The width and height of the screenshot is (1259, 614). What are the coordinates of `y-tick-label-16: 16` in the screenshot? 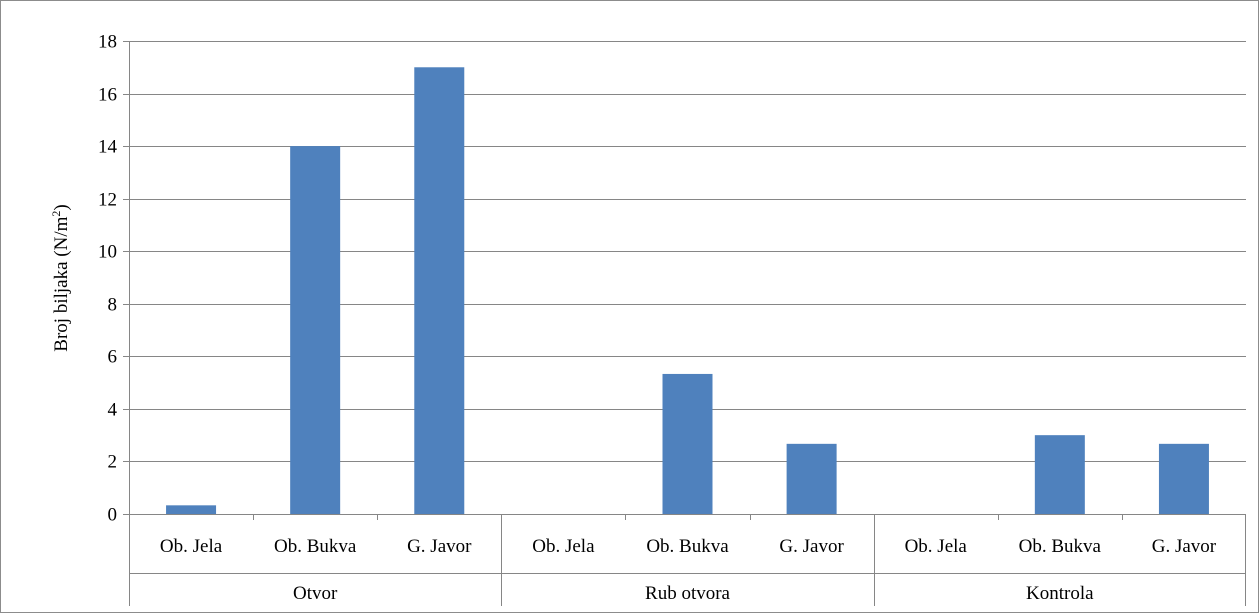 It's located at (107, 95).